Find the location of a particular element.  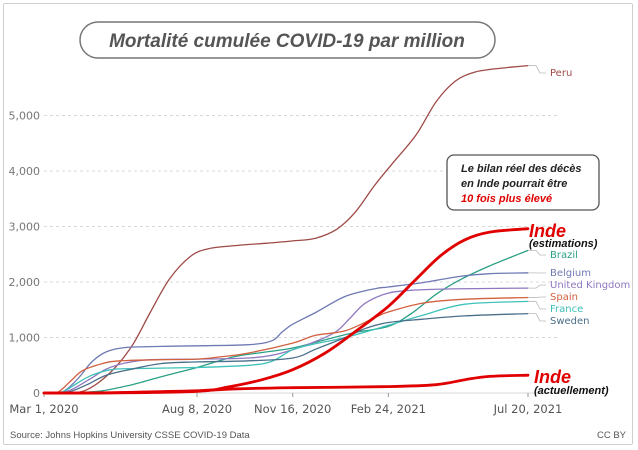

note-line-1: Le bilan réel des décès is located at coordinates (521, 169).